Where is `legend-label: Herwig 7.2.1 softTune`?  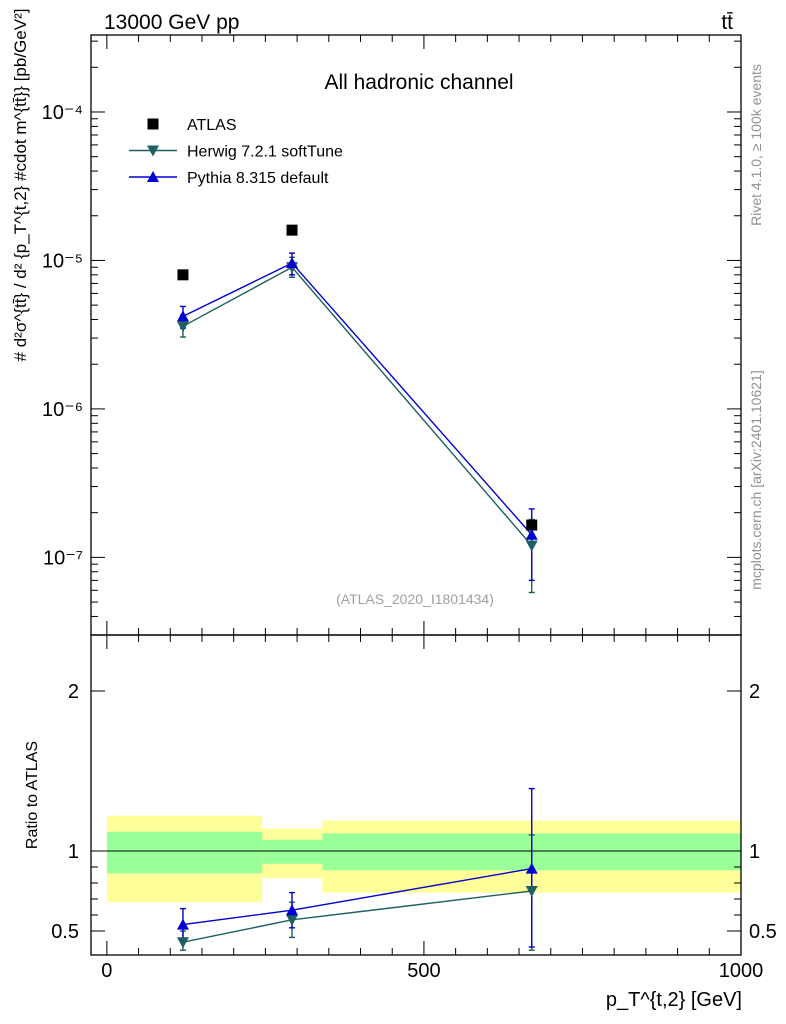
legend-label: Herwig 7.2.1 softTune is located at coordinates (265, 152).